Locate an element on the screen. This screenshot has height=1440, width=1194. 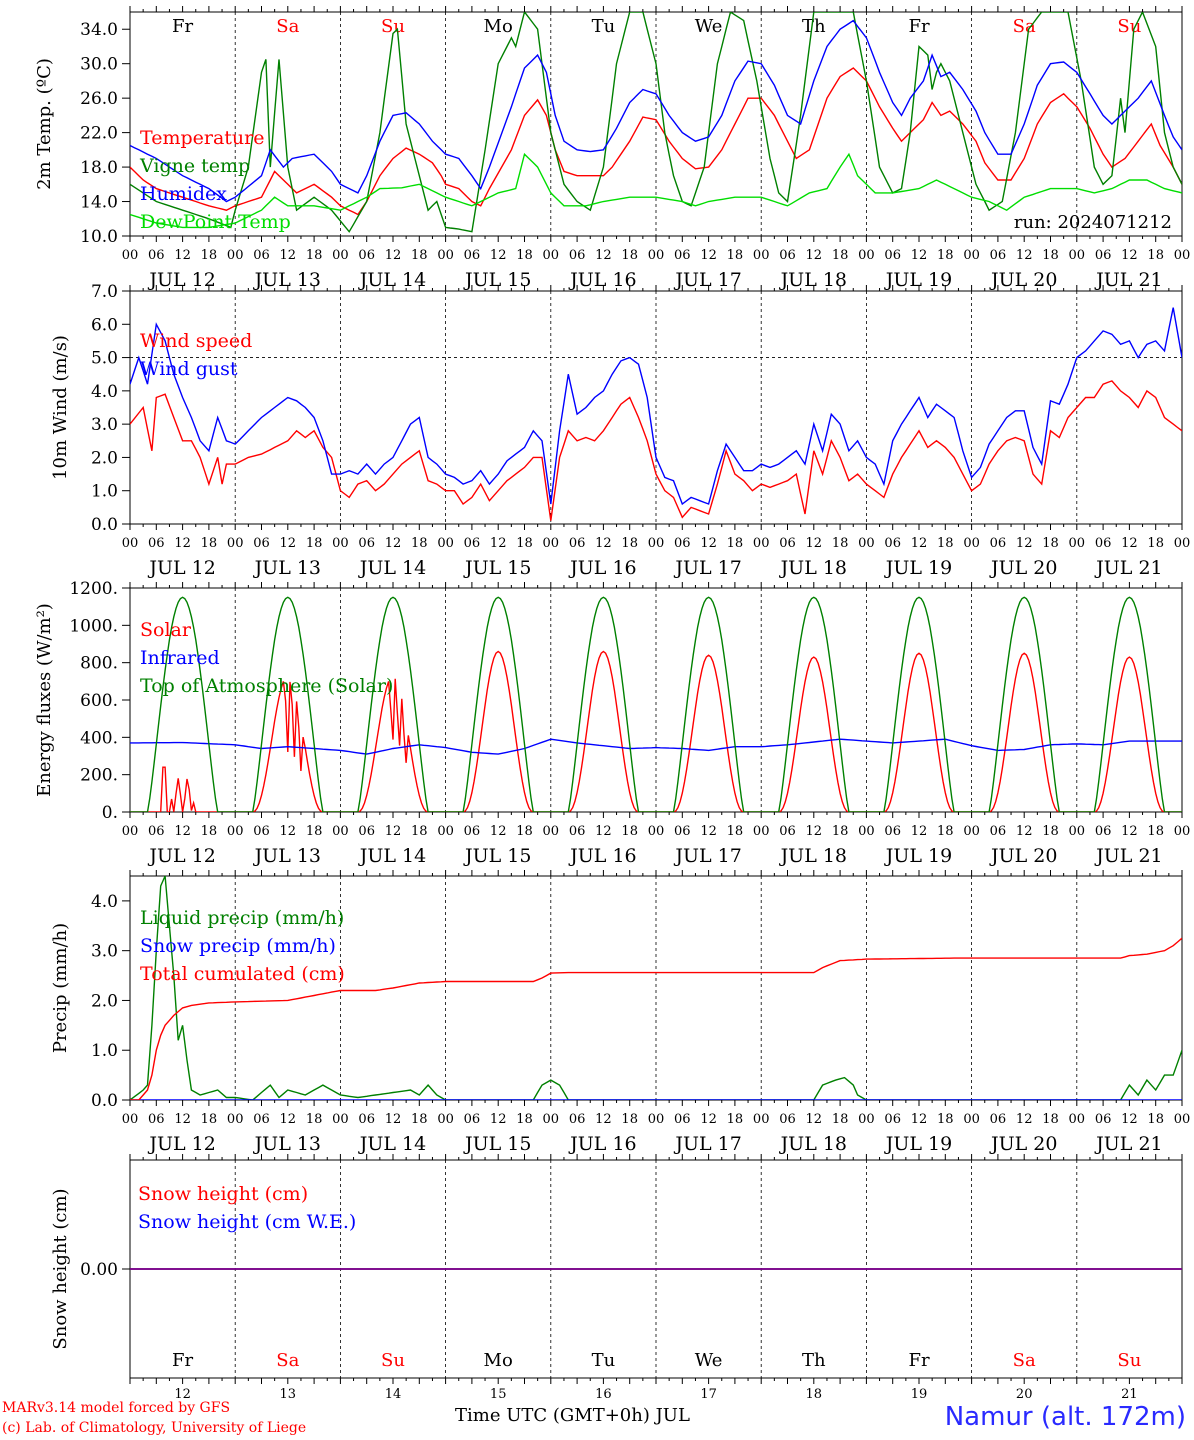
y-tick-label: 10.0 is located at coordinates (99, 237).